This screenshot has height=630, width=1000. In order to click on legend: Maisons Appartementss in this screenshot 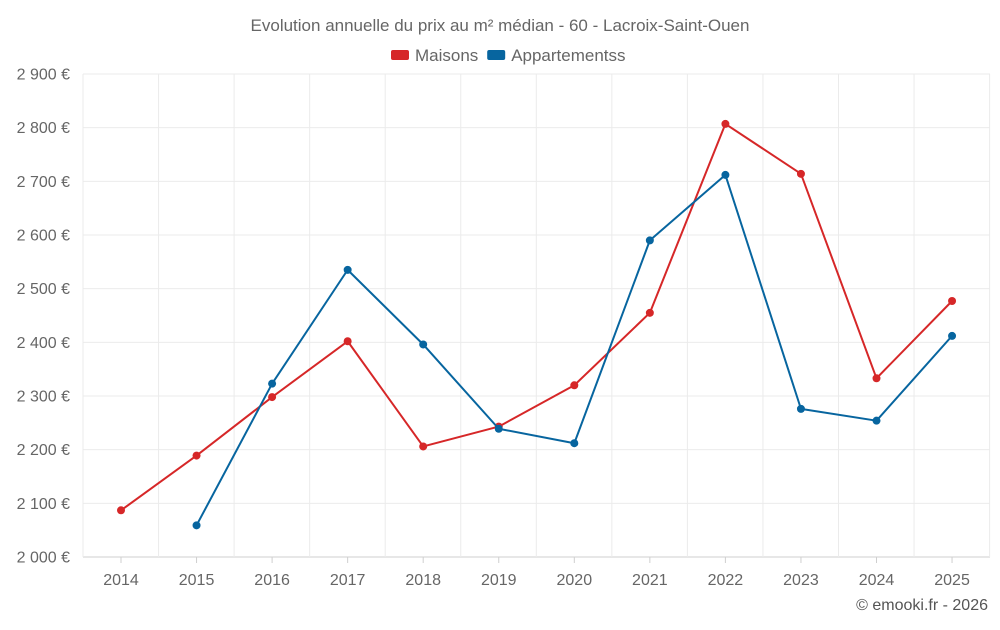, I will do `click(508, 55)`.